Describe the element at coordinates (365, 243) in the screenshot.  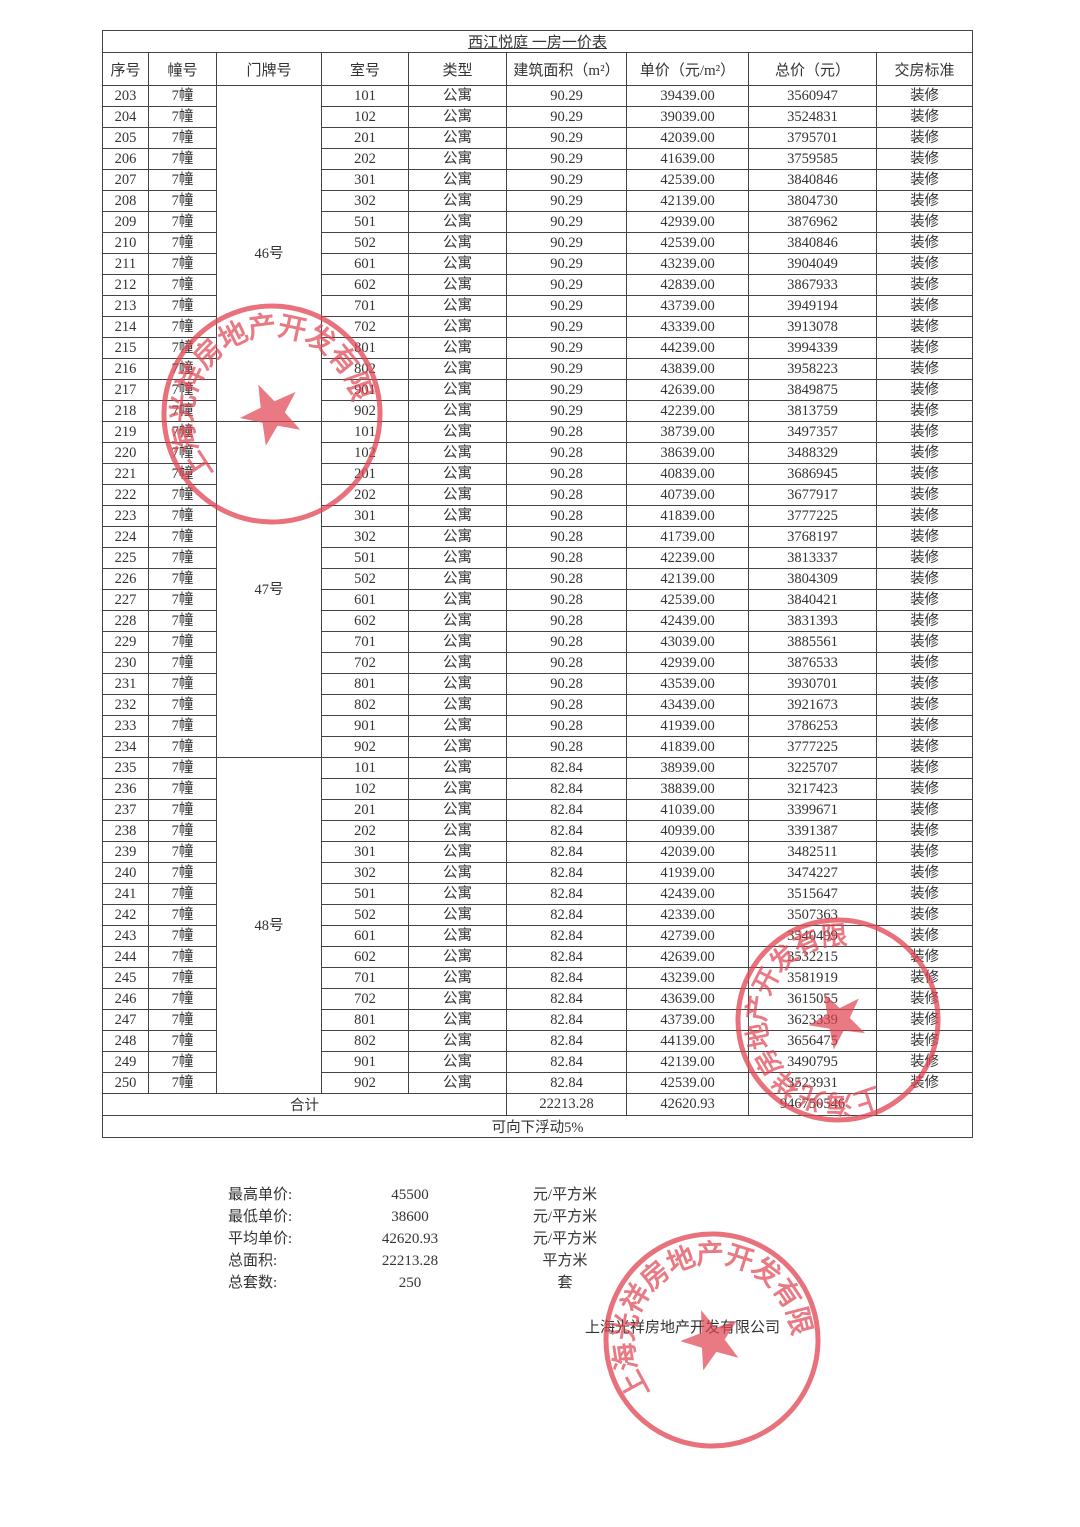
I see `cell-room: 502` at that location.